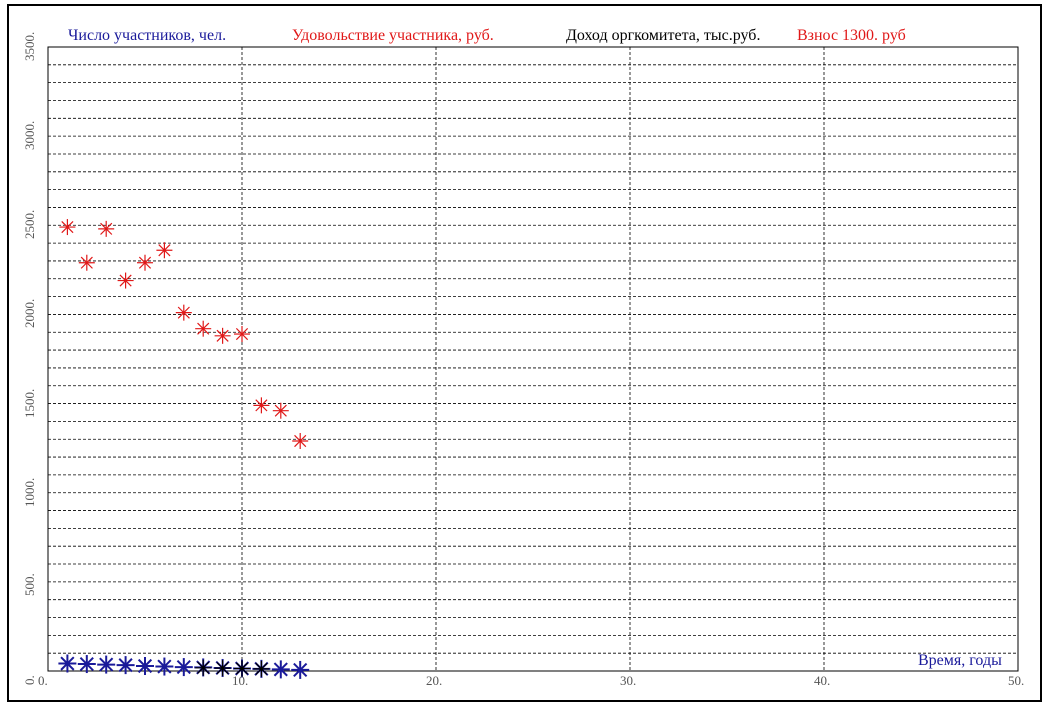  I want to click on legend-income: Доход оргкомитета, тыс.руб., so click(663, 35).